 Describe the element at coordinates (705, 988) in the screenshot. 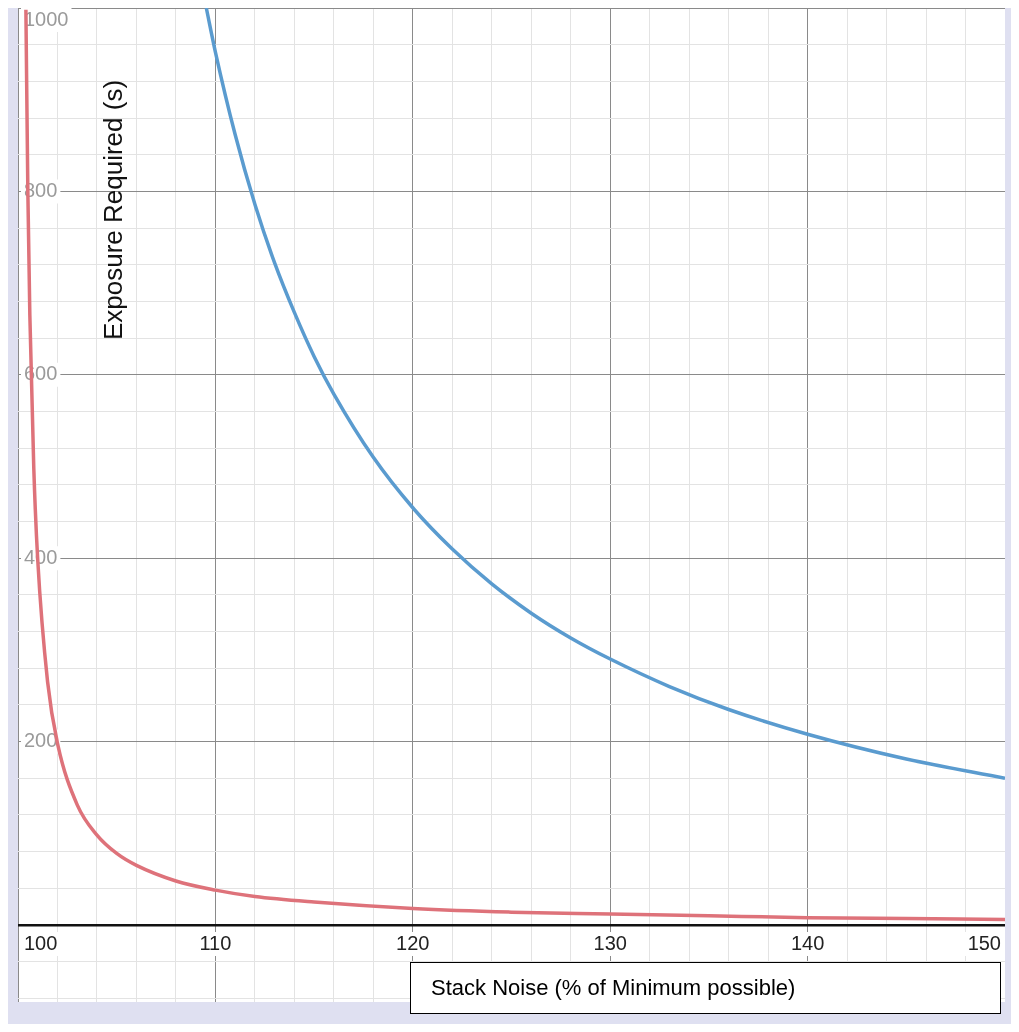

I see `text-box: Stack Noise (% of Minimum possible)` at that location.